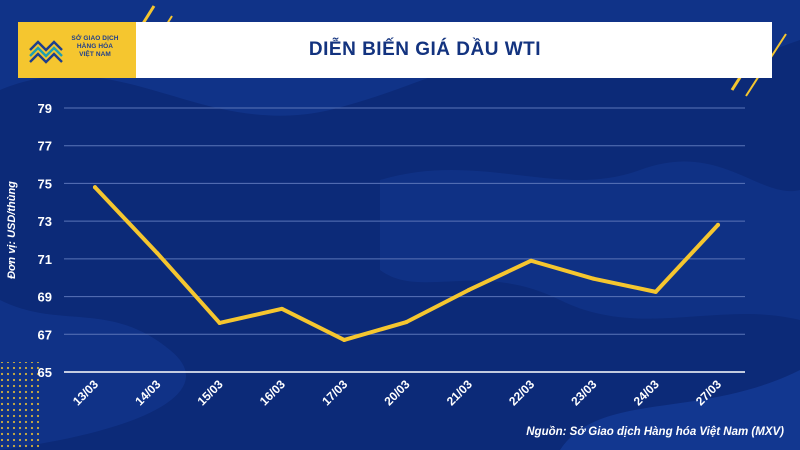 Image resolution: width=800 pixels, height=450 pixels. I want to click on y-tick-label: 67, so click(45, 334).